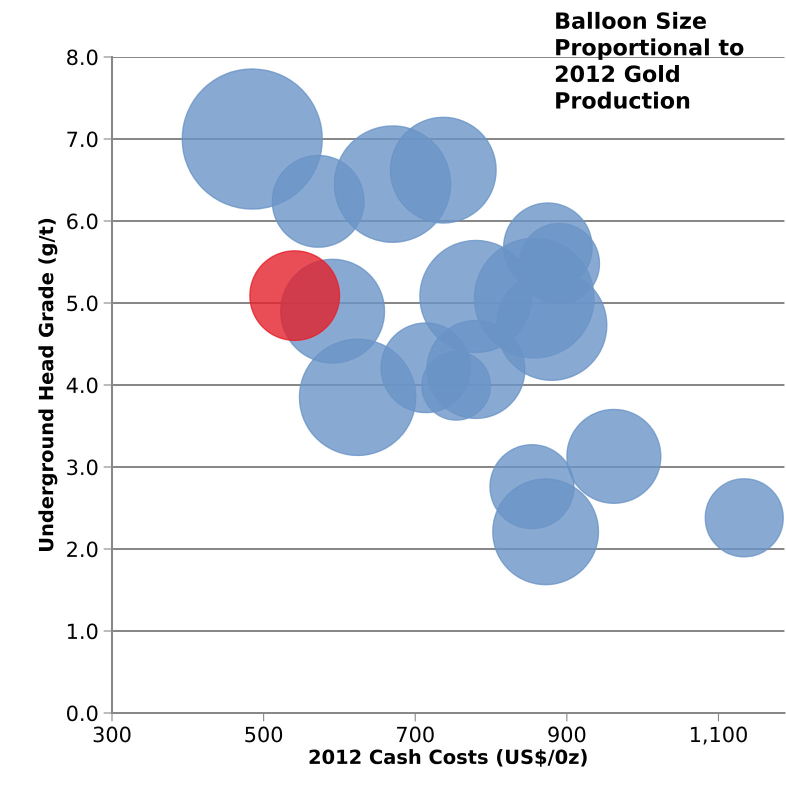 This screenshot has width=786, height=790. I want to click on y-tick-label: 7.0, so click(82, 139).